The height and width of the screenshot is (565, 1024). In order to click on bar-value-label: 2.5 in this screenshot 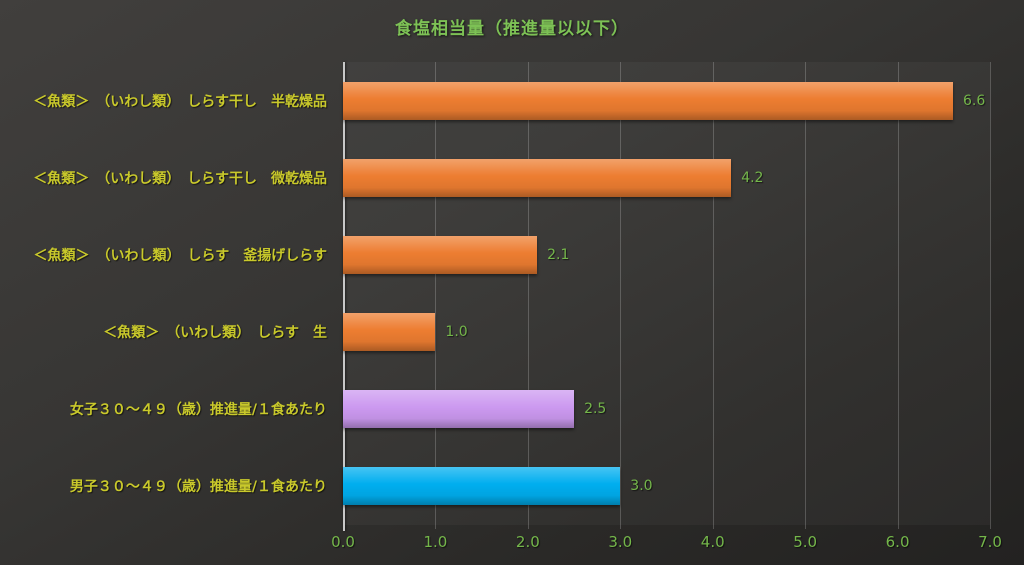, I will do `click(595, 409)`.